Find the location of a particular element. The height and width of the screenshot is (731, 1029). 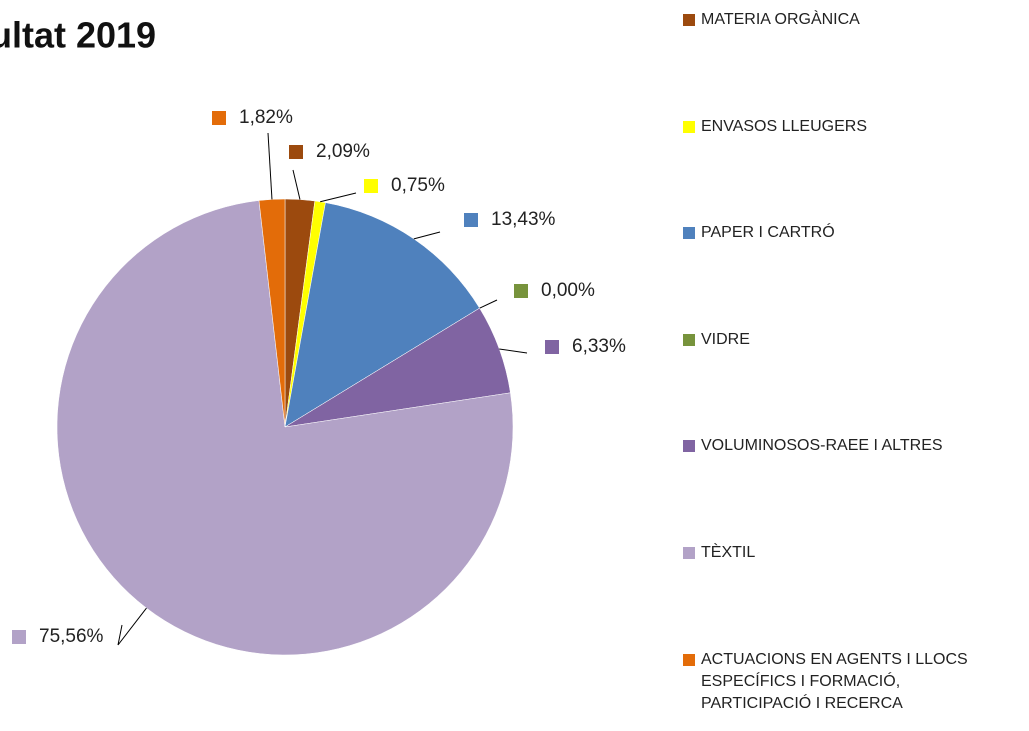

legend-item: MATERIA ORGÀNICA is located at coordinates (848, 20).